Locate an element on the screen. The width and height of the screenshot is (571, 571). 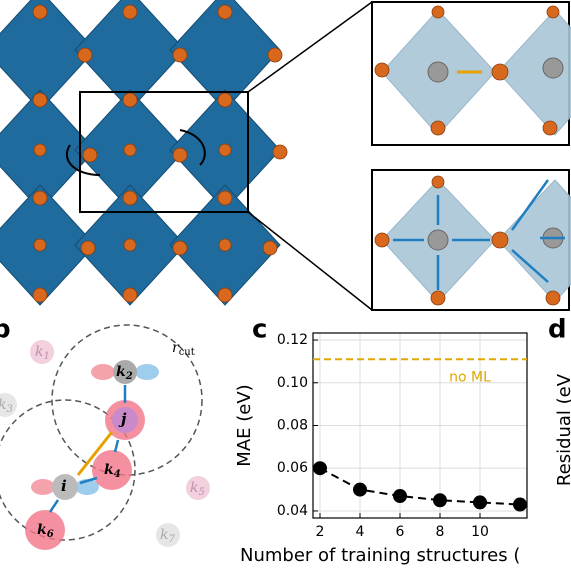
y-axis-label: MAE (eV) is located at coordinates (244, 425).